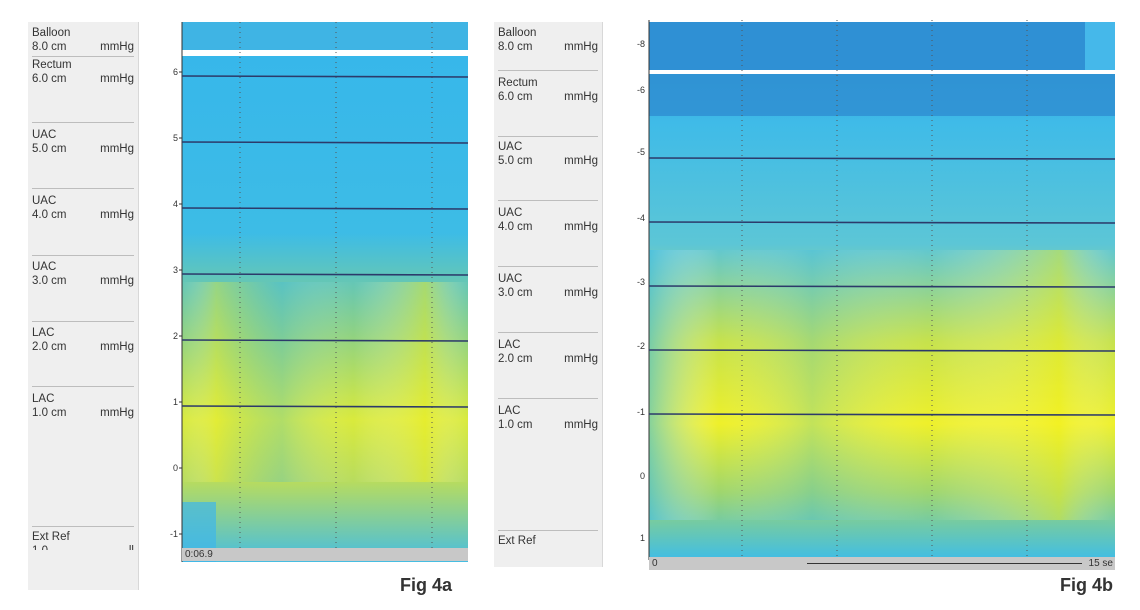  Describe the element at coordinates (641, 90) in the screenshot. I see `y-tick-label: -6` at that location.